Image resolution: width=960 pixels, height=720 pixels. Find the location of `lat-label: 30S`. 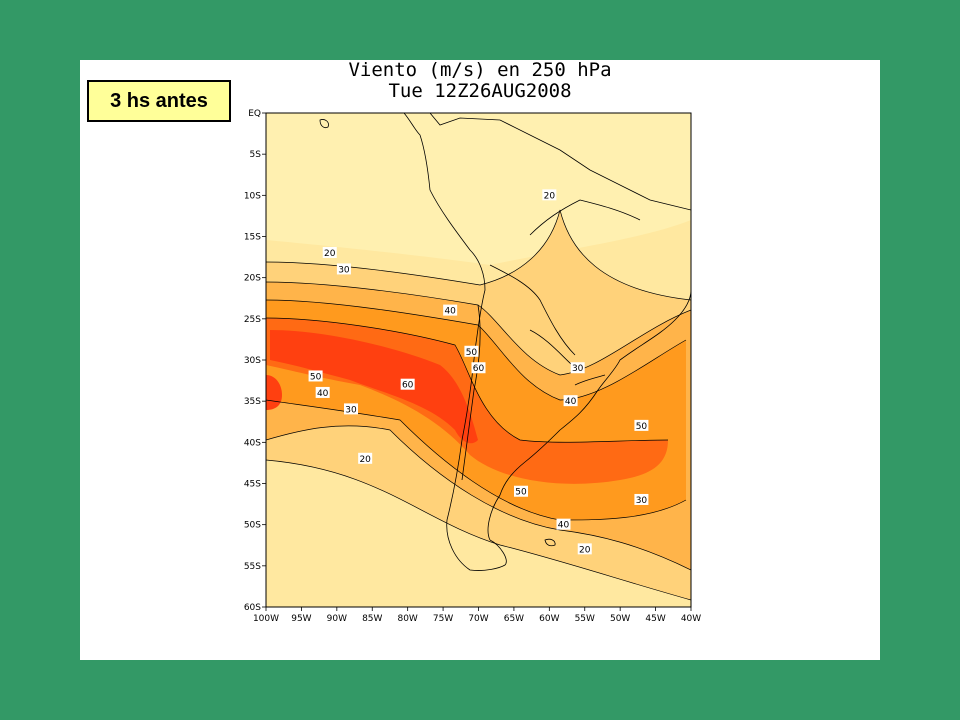

lat-label: 30S is located at coordinates (252, 361).